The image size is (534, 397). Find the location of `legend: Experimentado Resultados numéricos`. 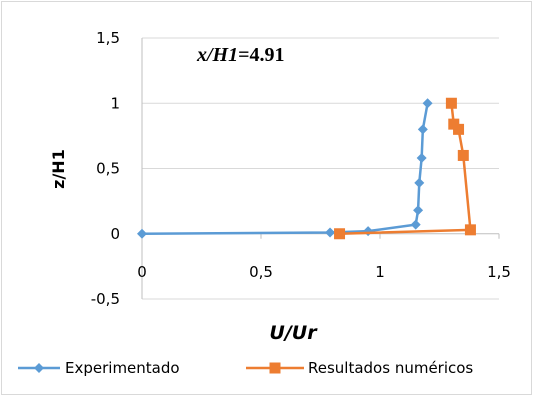

legend: Experimentado Resultados numéricos is located at coordinates (245, 368).